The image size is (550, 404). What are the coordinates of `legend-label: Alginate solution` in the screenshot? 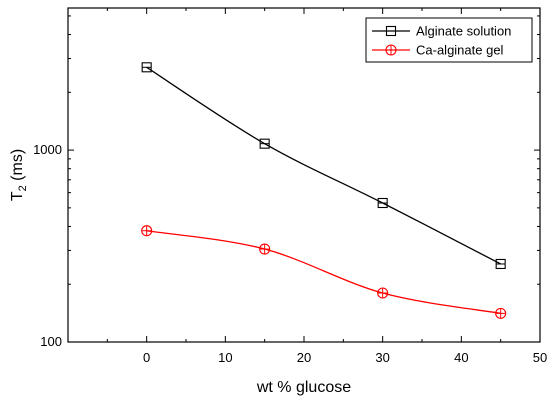 It's located at (463, 31).